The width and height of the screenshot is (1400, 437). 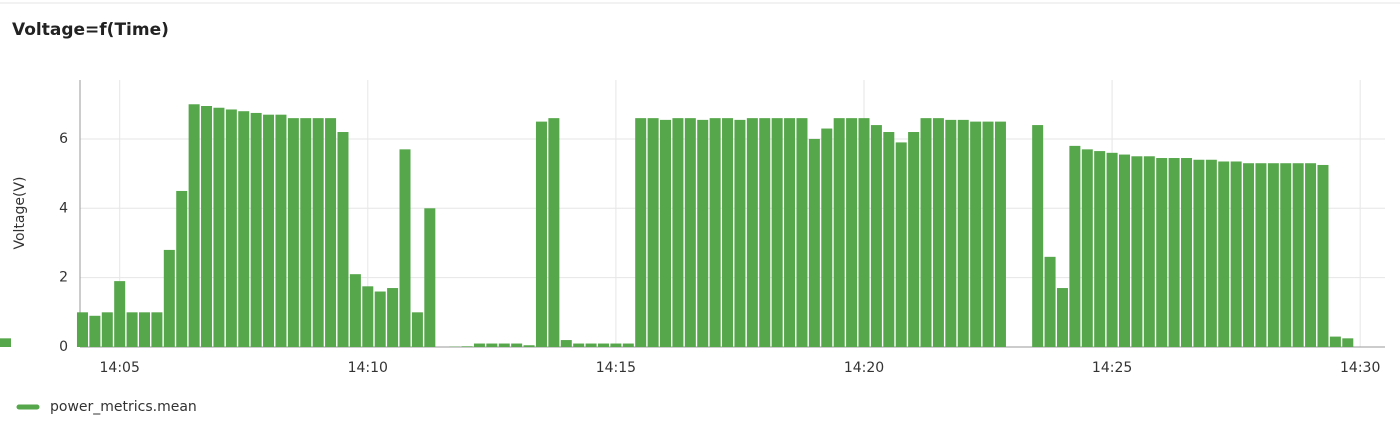 I want to click on x-tick-label: 14:10, so click(x=368, y=368).